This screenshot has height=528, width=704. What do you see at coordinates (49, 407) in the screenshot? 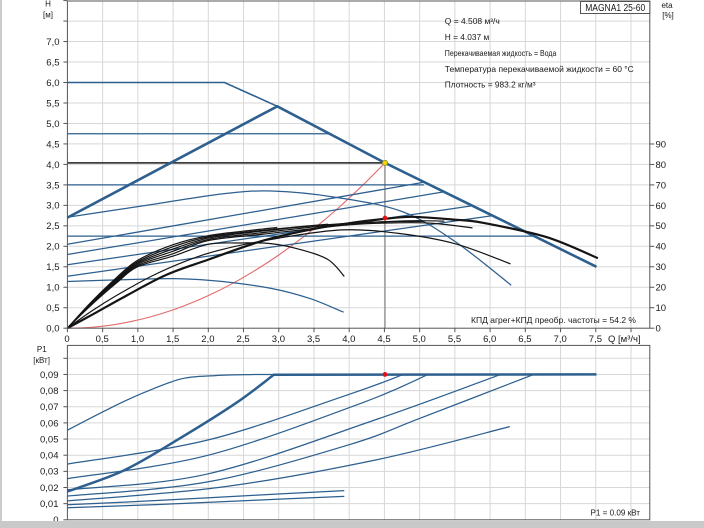
I see `svg-text: 0,07` at bounding box center [49, 407].